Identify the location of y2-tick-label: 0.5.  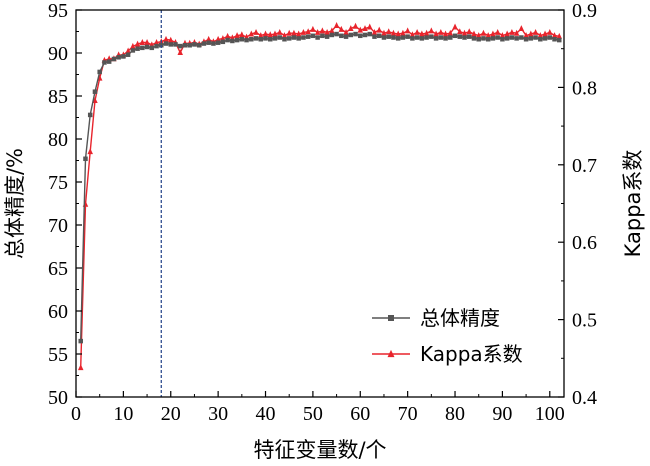
(584, 321).